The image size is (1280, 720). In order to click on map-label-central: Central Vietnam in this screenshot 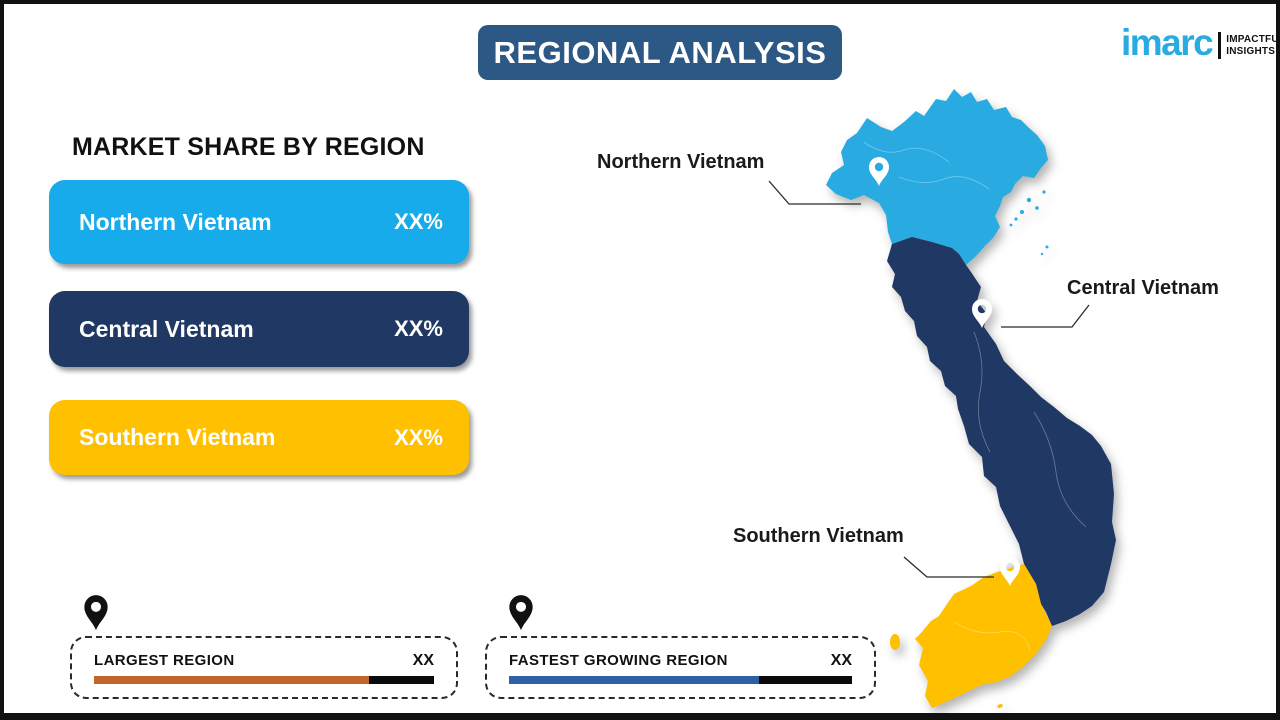, I will do `click(1143, 288)`.